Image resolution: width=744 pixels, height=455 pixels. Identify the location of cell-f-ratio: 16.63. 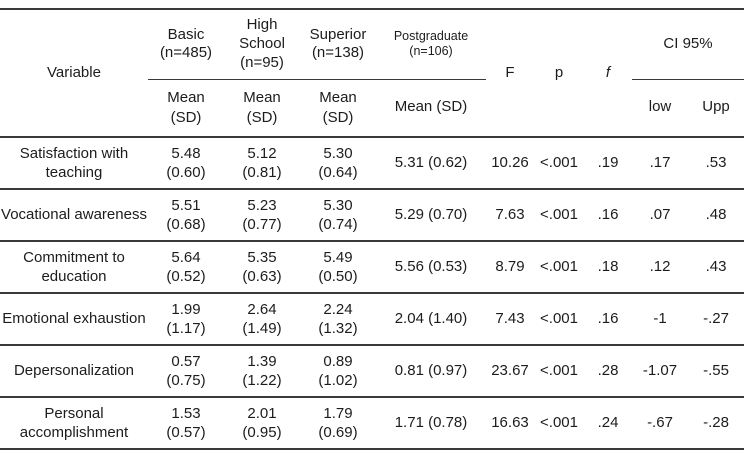
(510, 422).